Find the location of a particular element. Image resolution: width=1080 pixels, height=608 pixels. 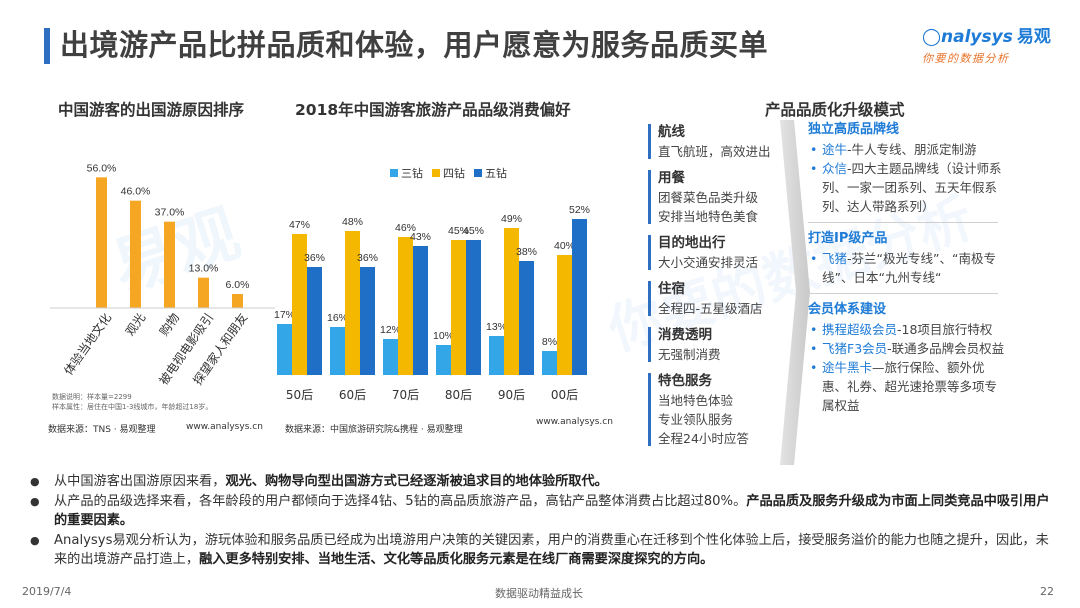

service-dimension-detail: 安排当地特色美食 is located at coordinates (708, 216).